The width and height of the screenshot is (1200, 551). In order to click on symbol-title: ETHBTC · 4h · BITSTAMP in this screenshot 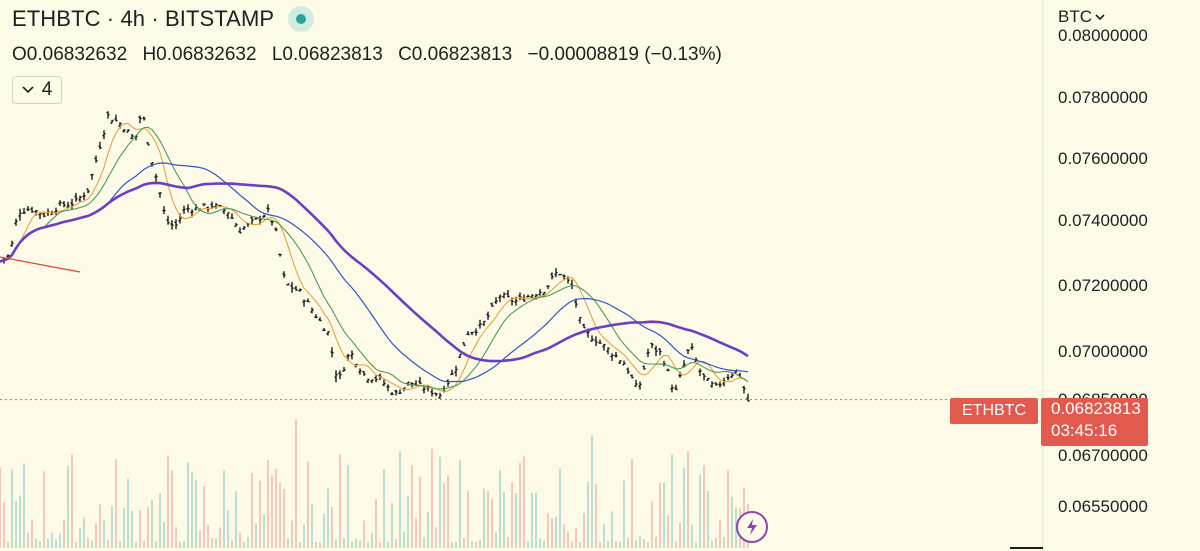, I will do `click(143, 18)`.